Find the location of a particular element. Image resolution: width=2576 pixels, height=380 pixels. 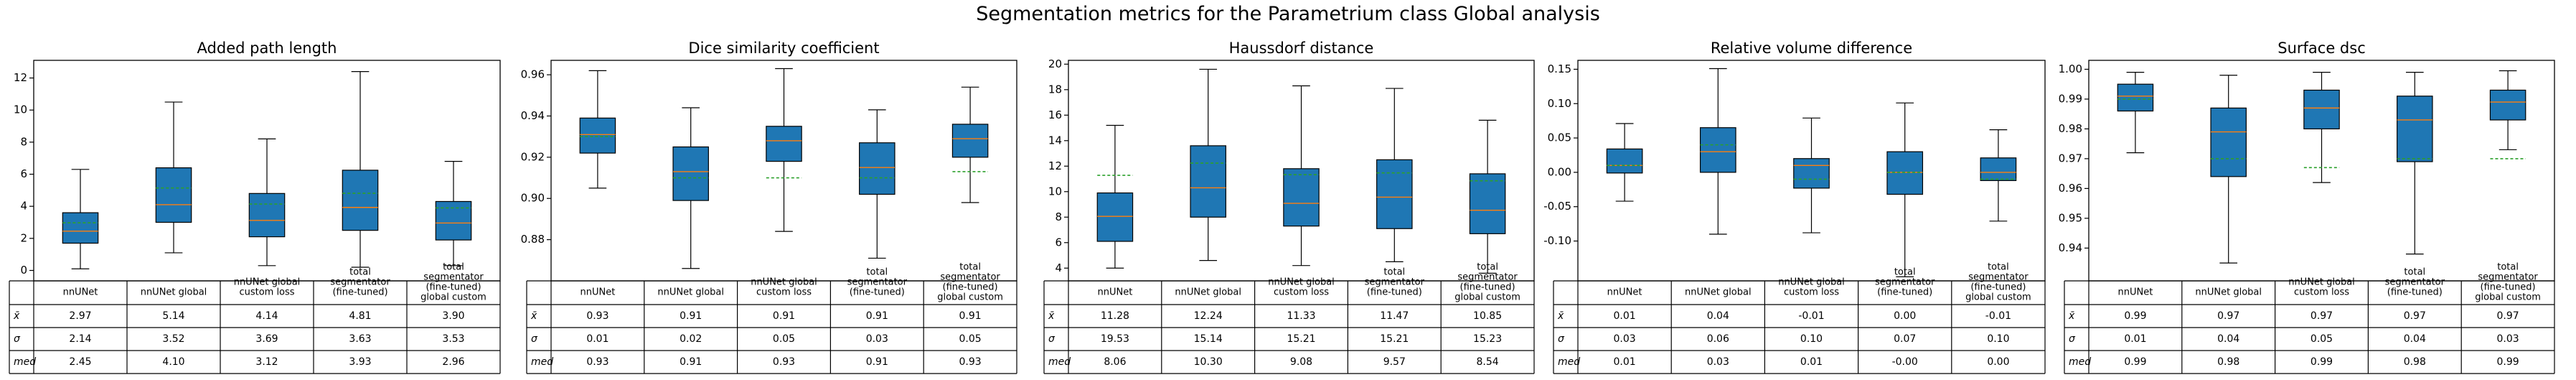

y-tick-label: 12 is located at coordinates (1055, 165).